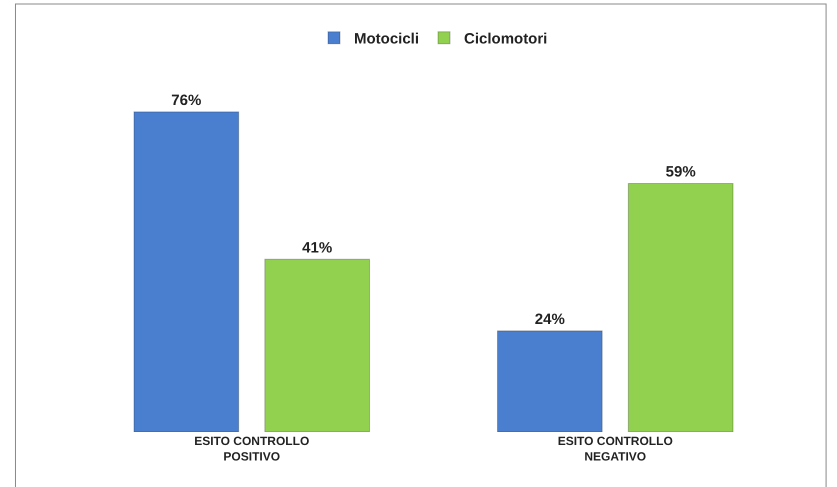  What do you see at coordinates (186, 100) in the screenshot?
I see `data-label: 76%` at bounding box center [186, 100].